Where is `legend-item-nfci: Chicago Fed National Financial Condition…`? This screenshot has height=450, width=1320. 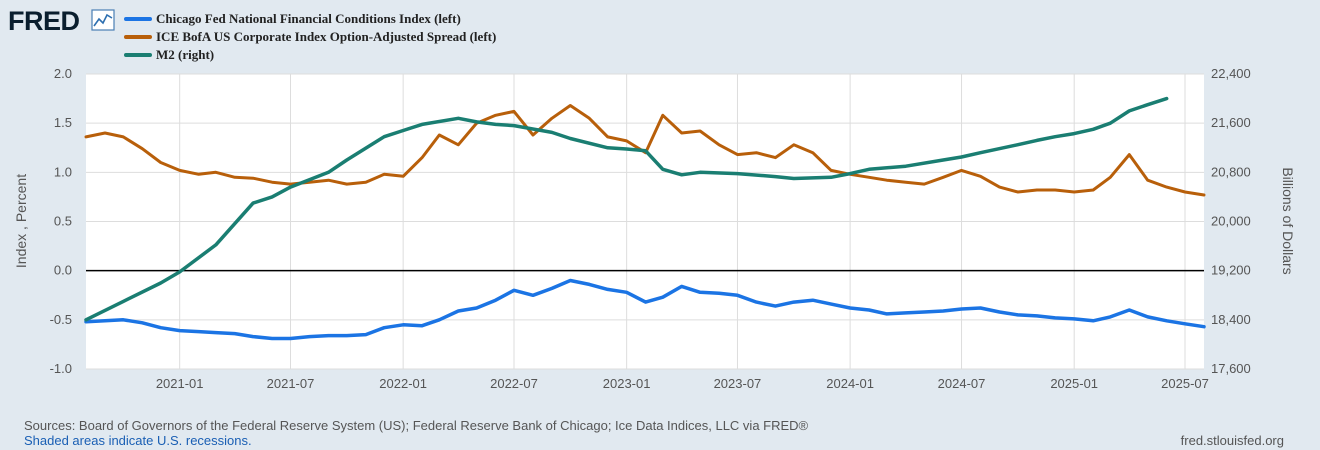 legend-item-nfci: Chicago Fed National Financial Condition… is located at coordinates (310, 19).